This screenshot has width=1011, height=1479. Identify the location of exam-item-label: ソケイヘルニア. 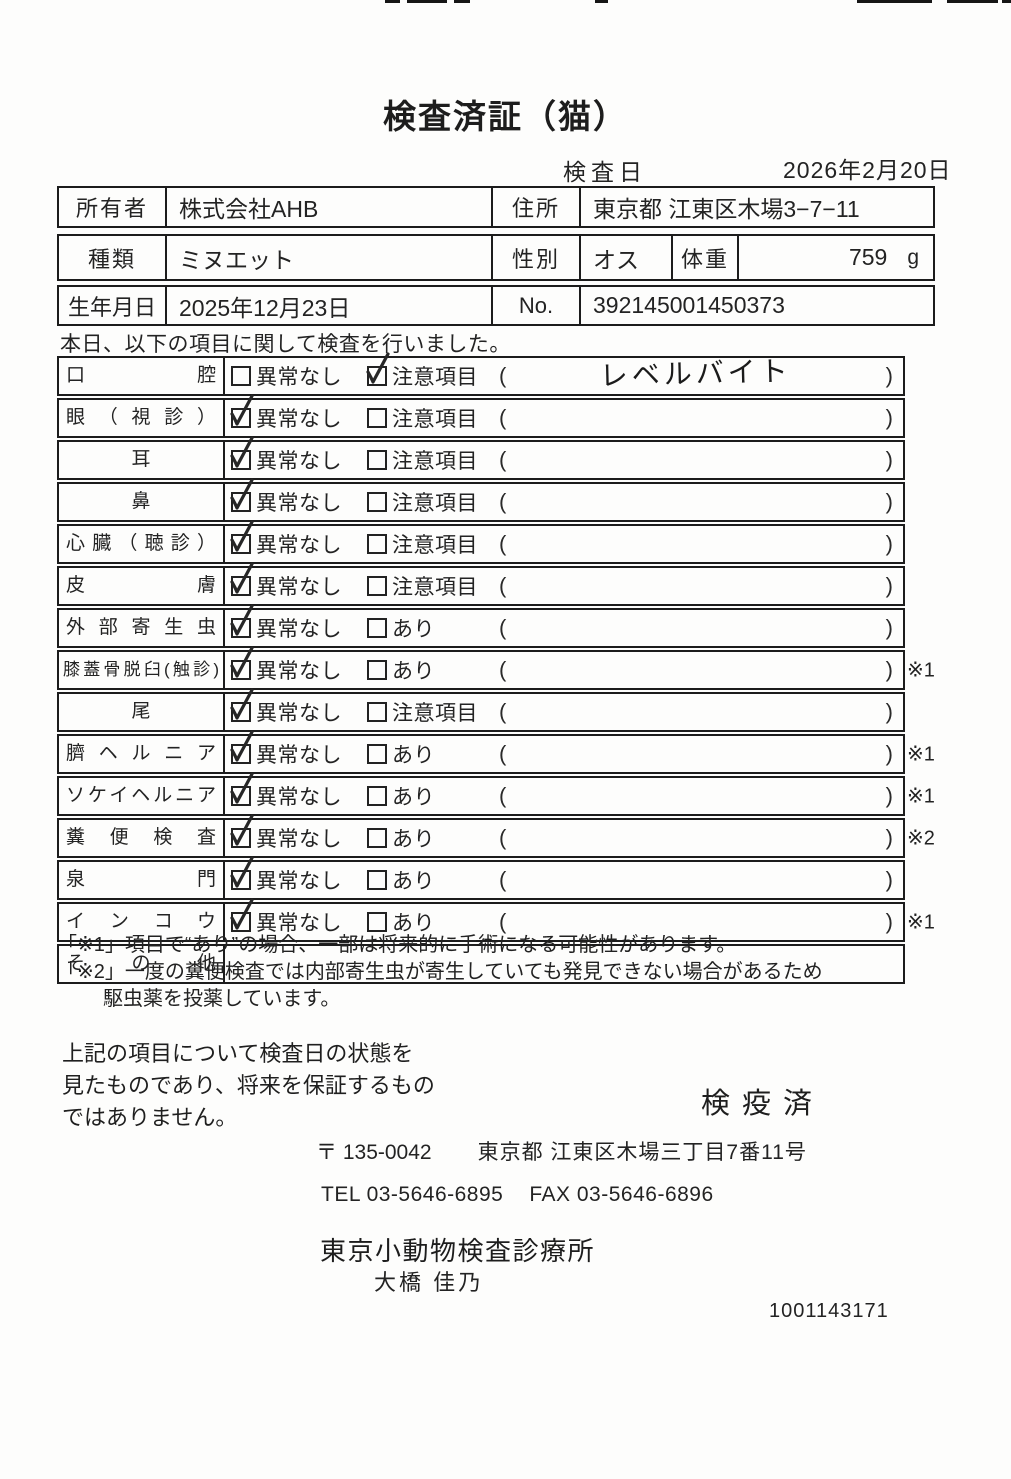
(142, 796).